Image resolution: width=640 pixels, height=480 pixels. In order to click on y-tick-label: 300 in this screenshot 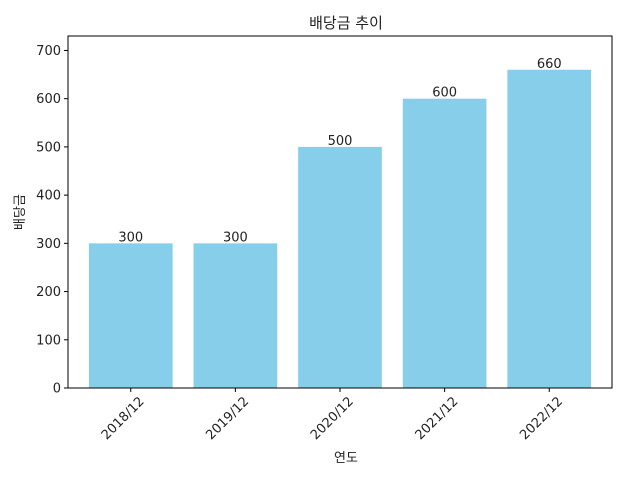, I will do `click(48, 244)`.